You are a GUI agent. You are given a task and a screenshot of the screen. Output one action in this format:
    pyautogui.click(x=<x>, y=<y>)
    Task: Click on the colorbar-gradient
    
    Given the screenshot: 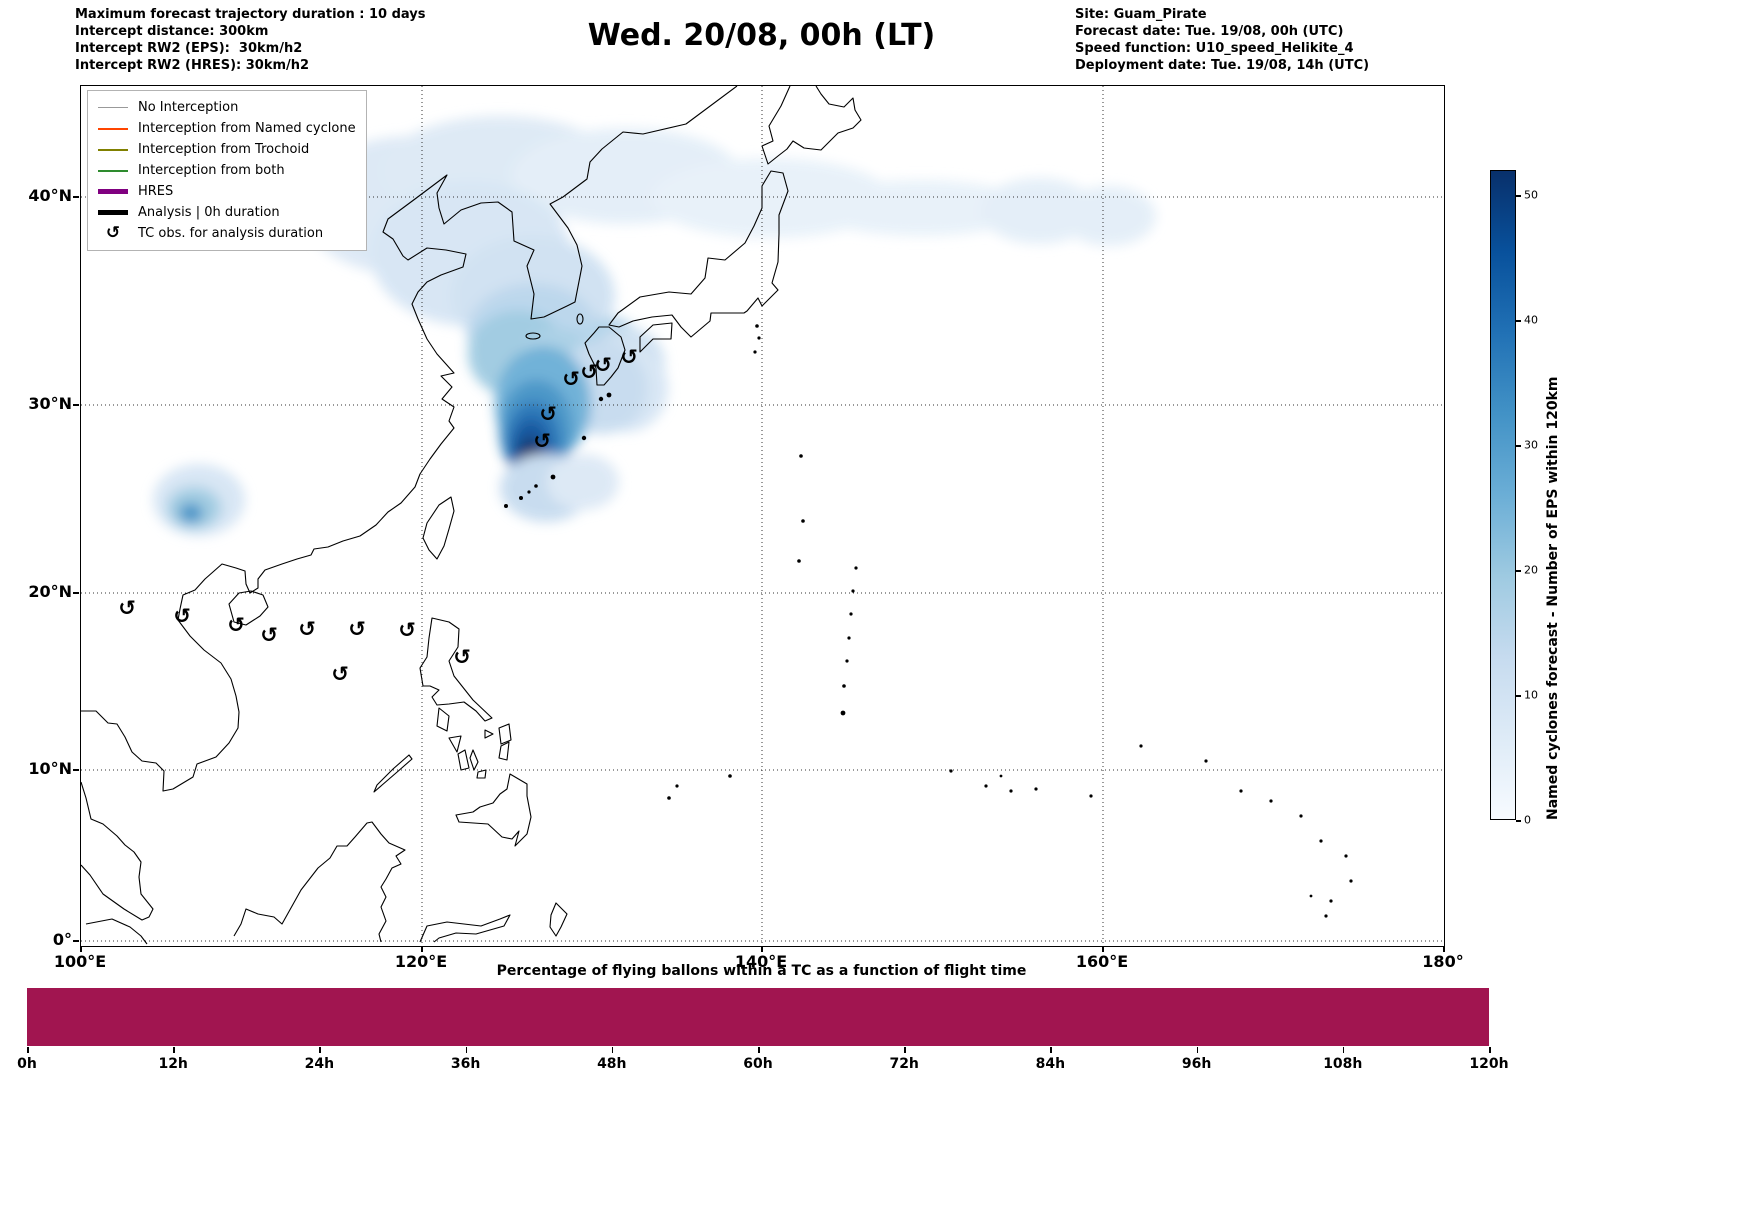 What is the action you would take?
    pyautogui.click(x=1503, y=495)
    